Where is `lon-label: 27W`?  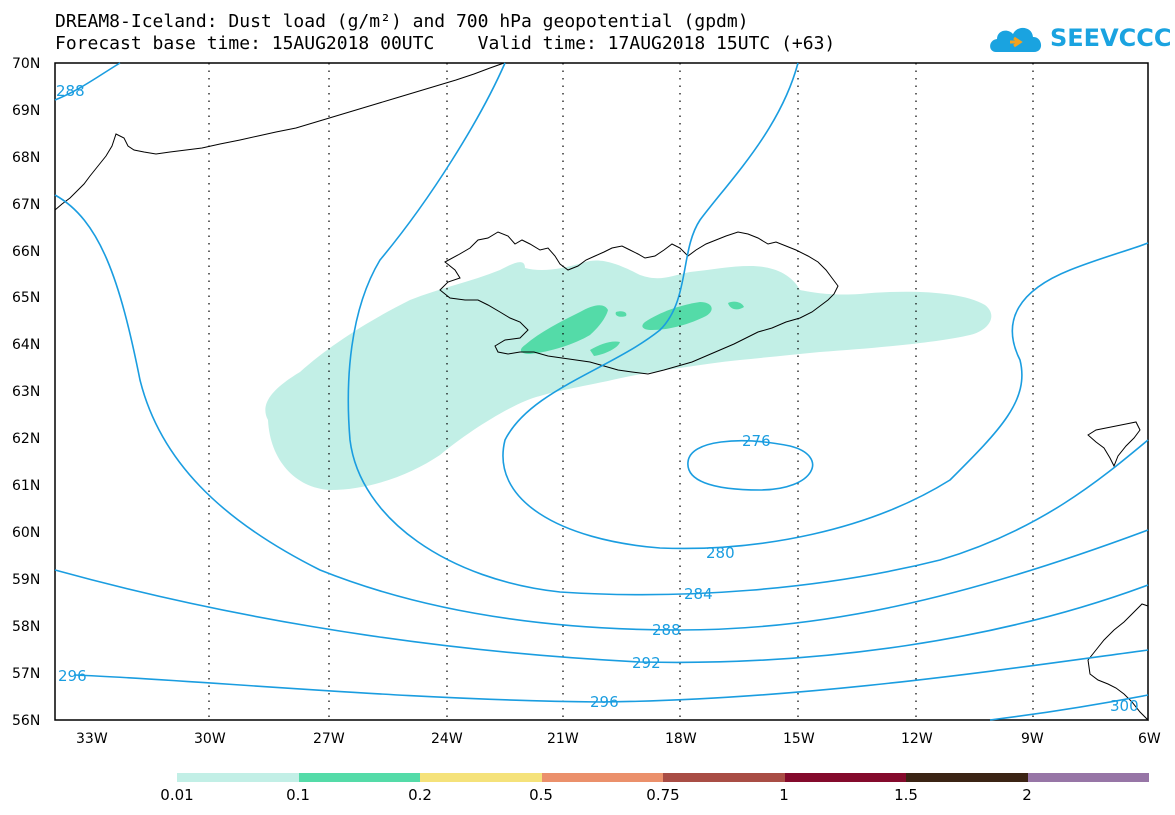 lon-label: 27W is located at coordinates (329, 739).